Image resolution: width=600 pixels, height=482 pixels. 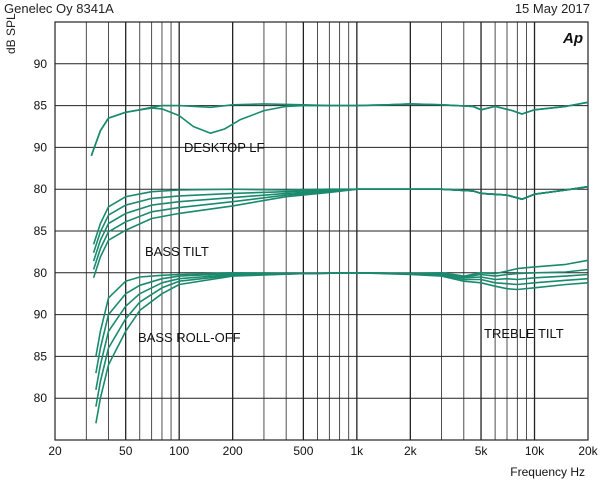 What do you see at coordinates (126, 451) in the screenshot?
I see `x-tick-label: 50` at bounding box center [126, 451].